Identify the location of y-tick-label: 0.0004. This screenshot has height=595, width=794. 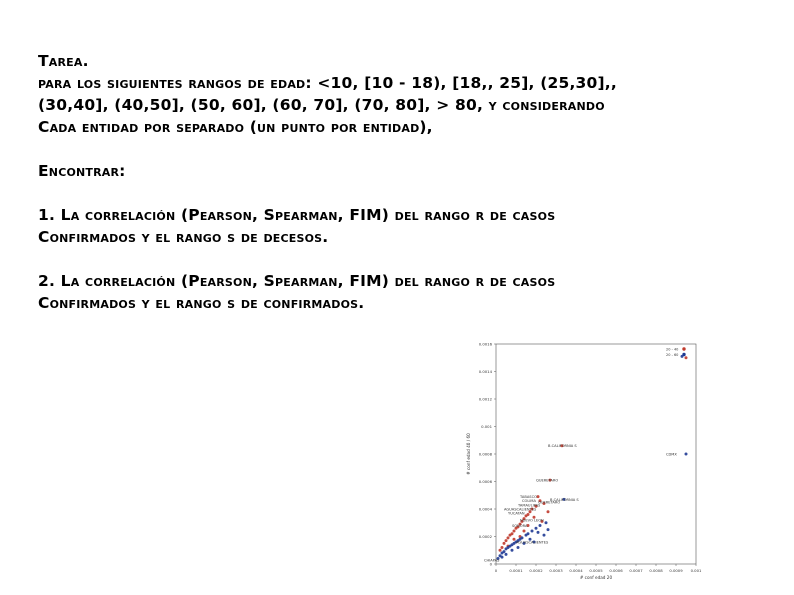
(486, 508).